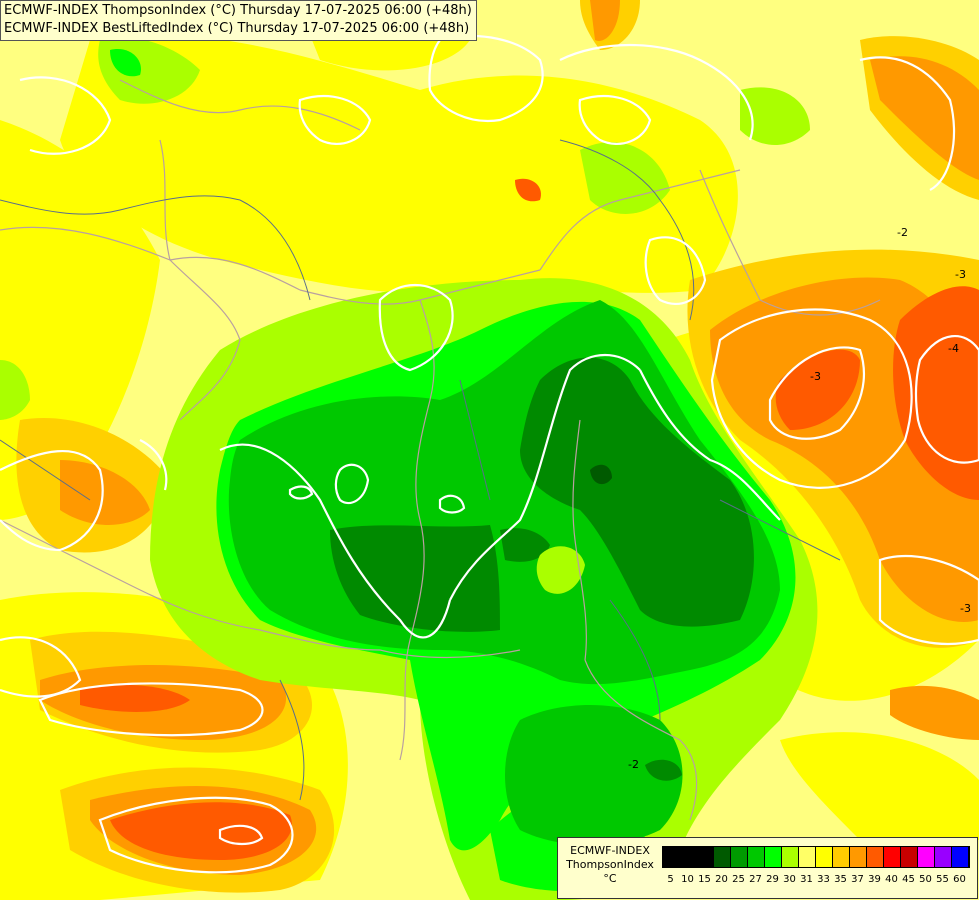 Image resolution: width=979 pixels, height=900 pixels. Describe the element at coordinates (772, 879) in the screenshot. I see `legend-tick-label: 29` at that location.